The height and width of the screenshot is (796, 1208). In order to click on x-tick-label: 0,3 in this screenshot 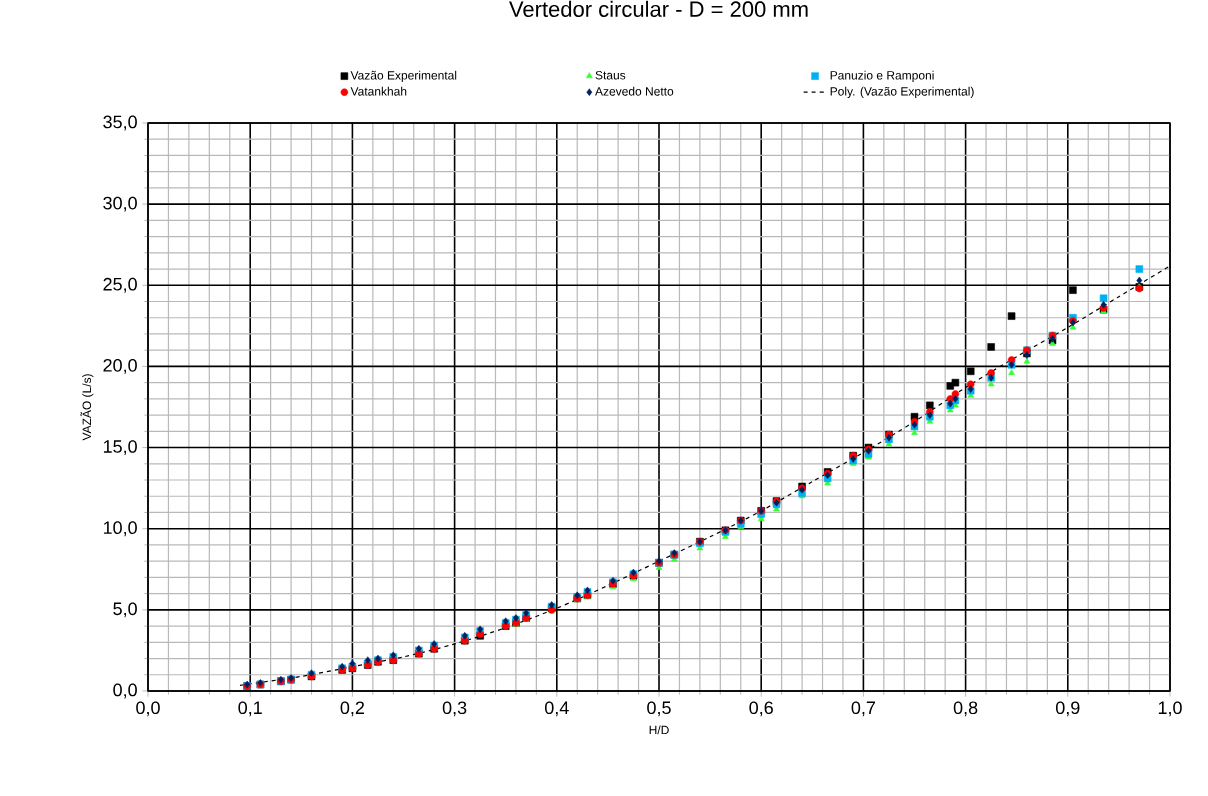, I will do `click(454, 709)`.